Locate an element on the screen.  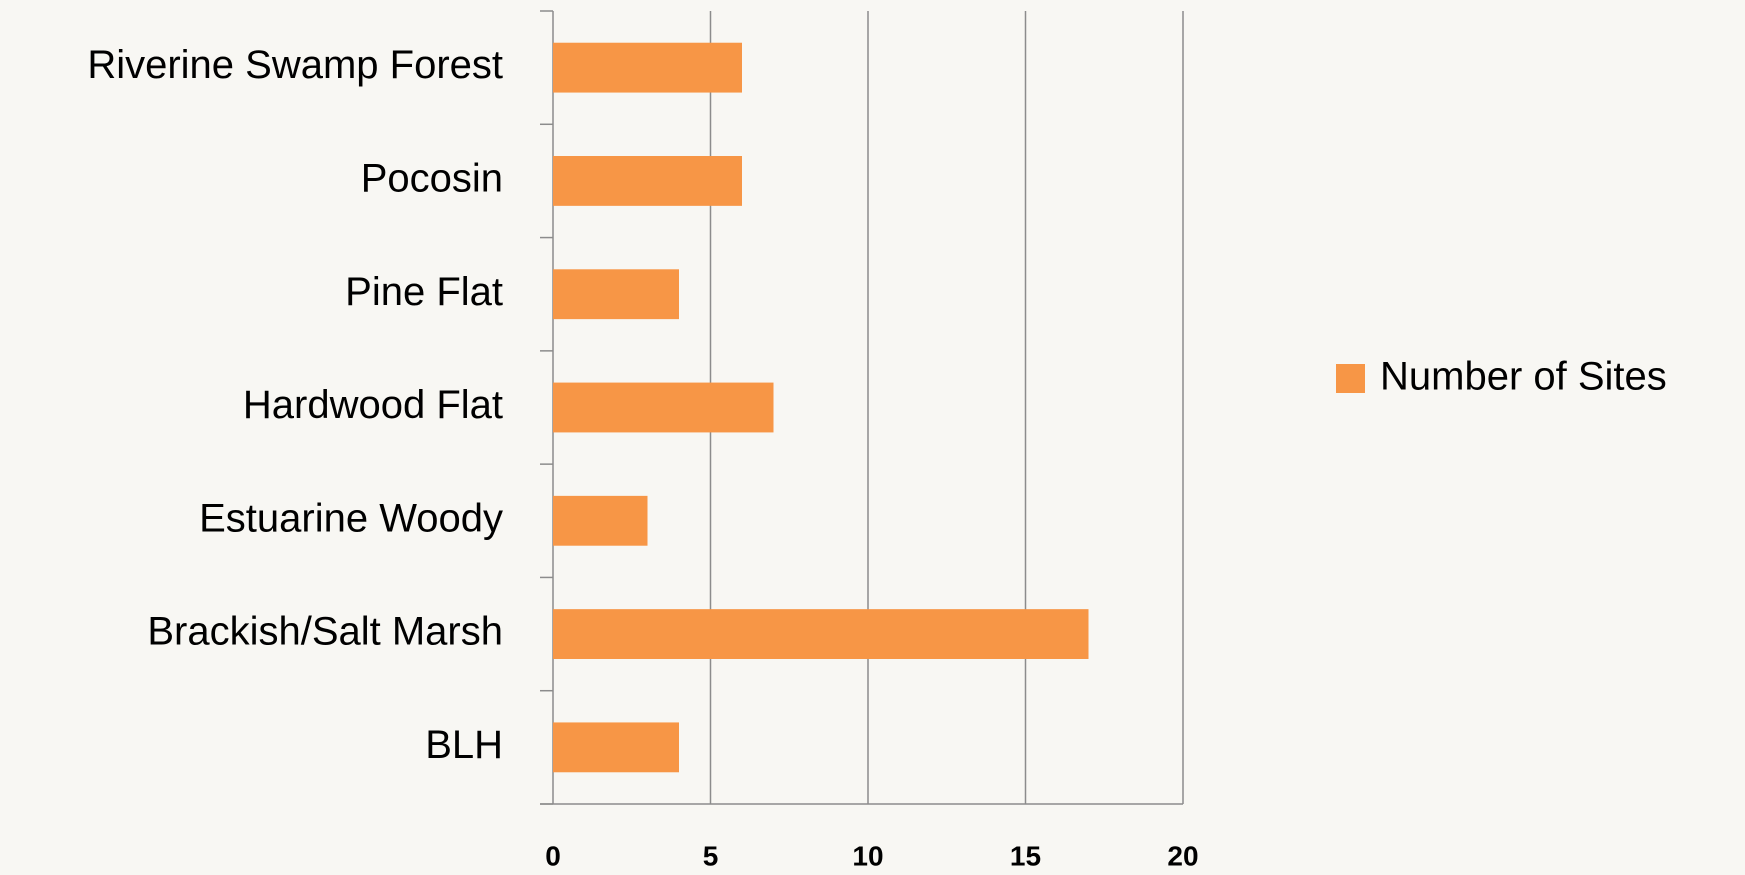
y-tick-label: Pine Flat is located at coordinates (424, 292).